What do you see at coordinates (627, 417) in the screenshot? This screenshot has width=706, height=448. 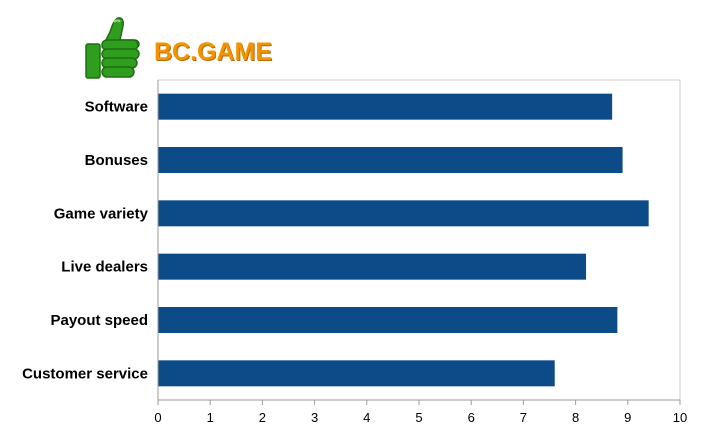 I see `x-tick-label: 9` at bounding box center [627, 417].